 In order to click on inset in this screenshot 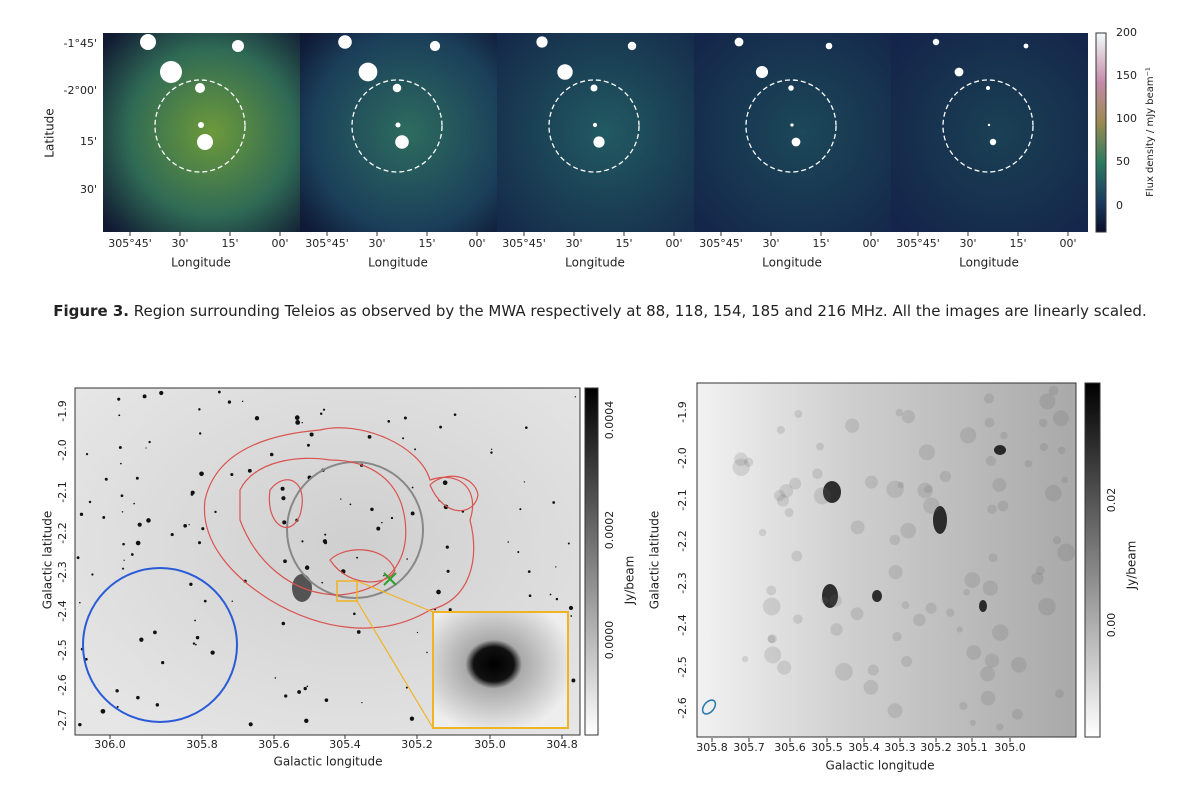, I will do `click(500, 670)`.